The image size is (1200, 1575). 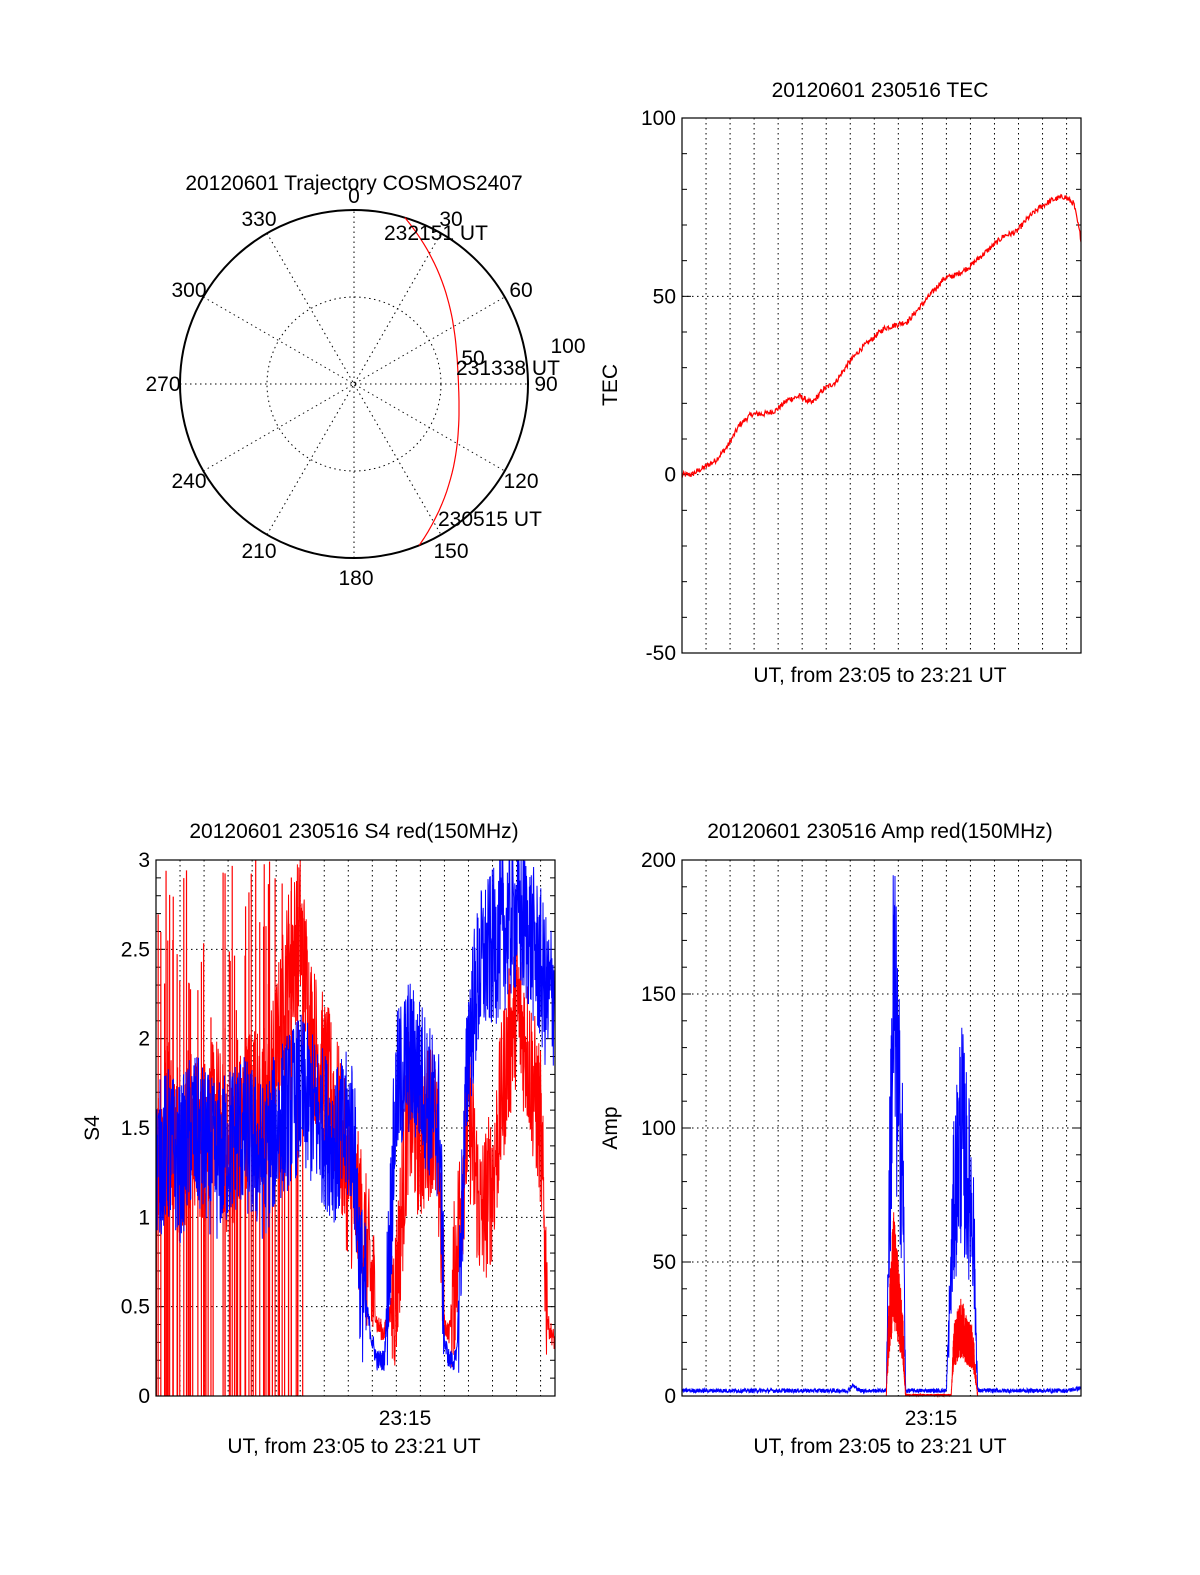 What do you see at coordinates (490, 519) in the screenshot?
I see `track-annotation-label: 230515 UT` at bounding box center [490, 519].